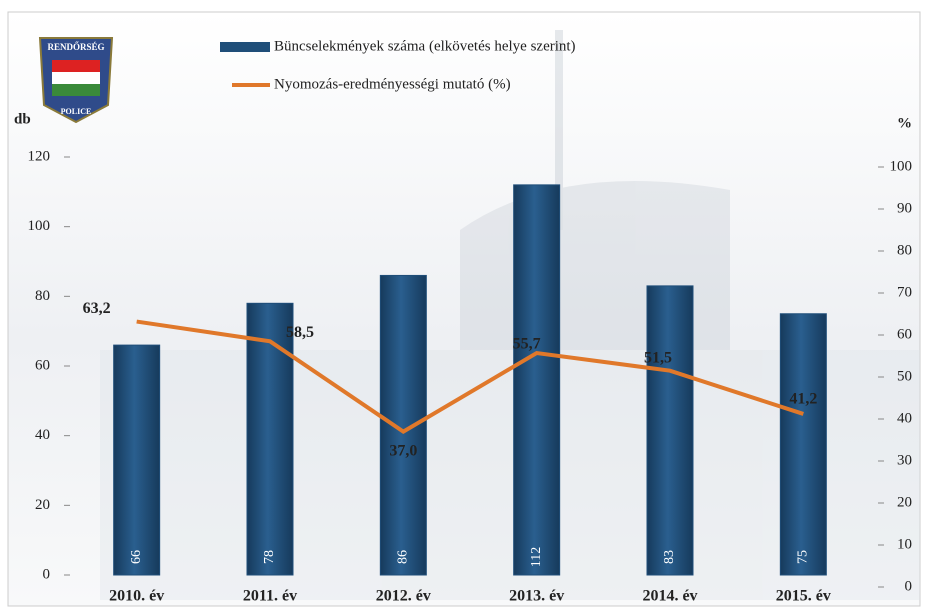 The height and width of the screenshot is (616, 927). I want to click on line-value-label: 58,5, so click(300, 332).